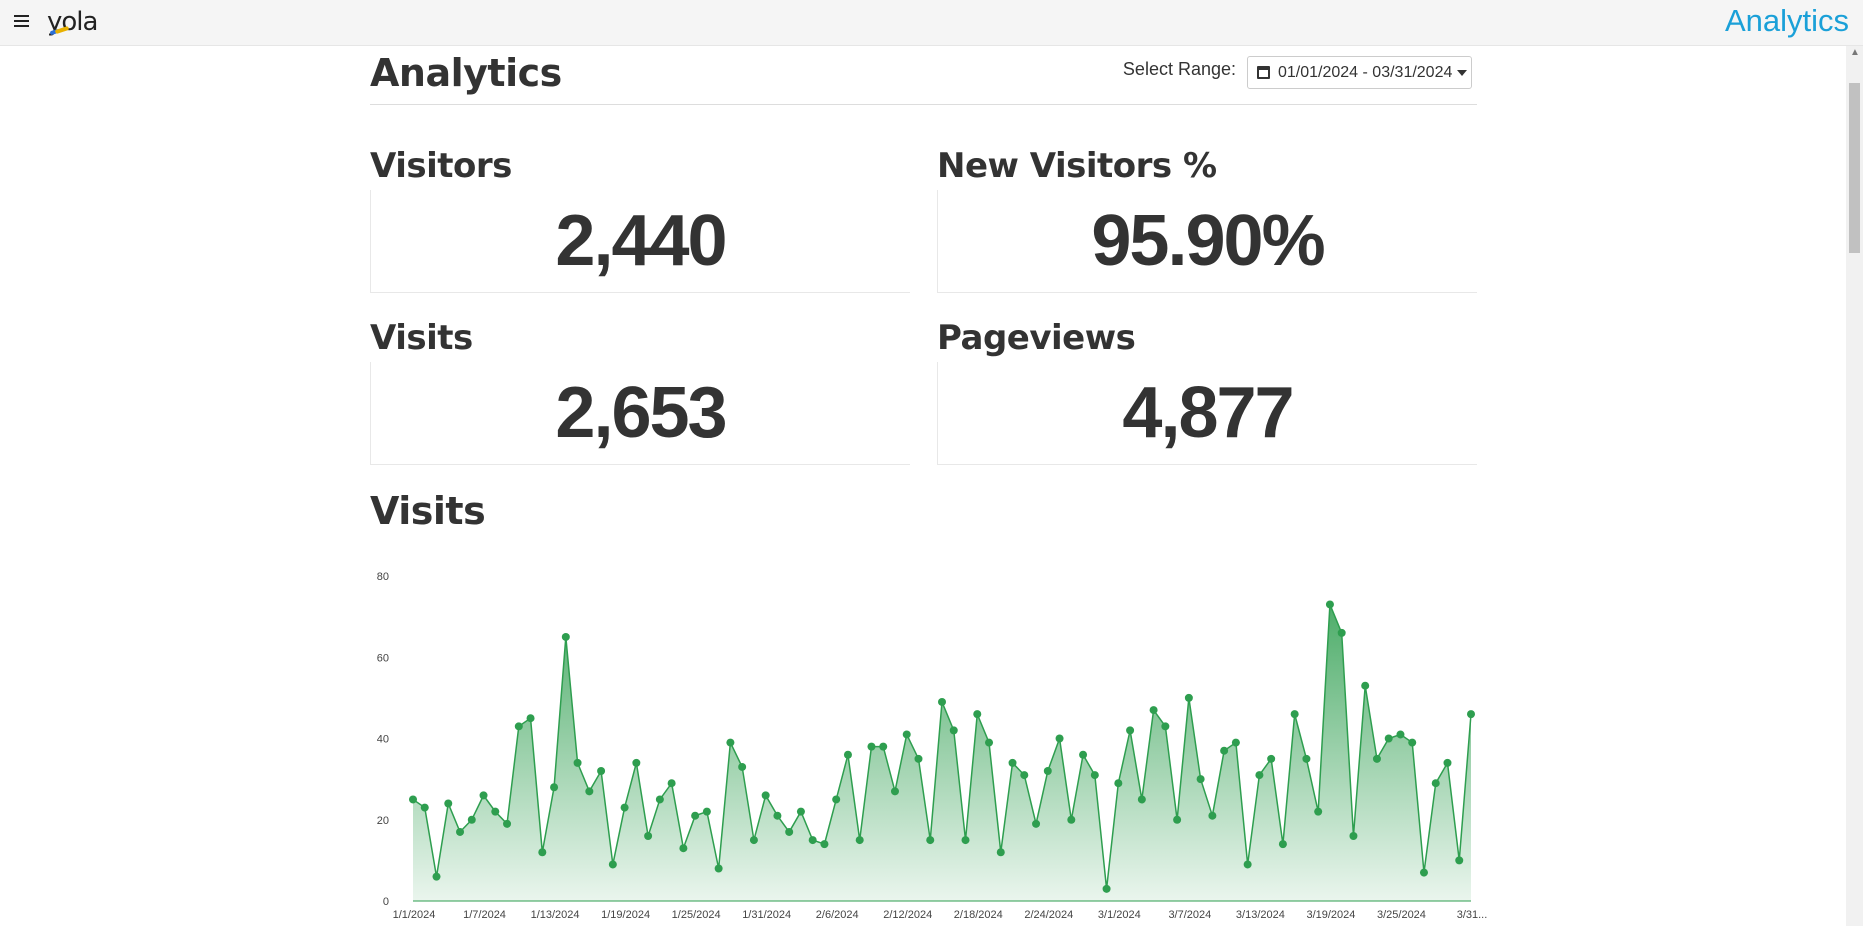  I want to click on x-tick-label: 1/19/2024, so click(625, 915).